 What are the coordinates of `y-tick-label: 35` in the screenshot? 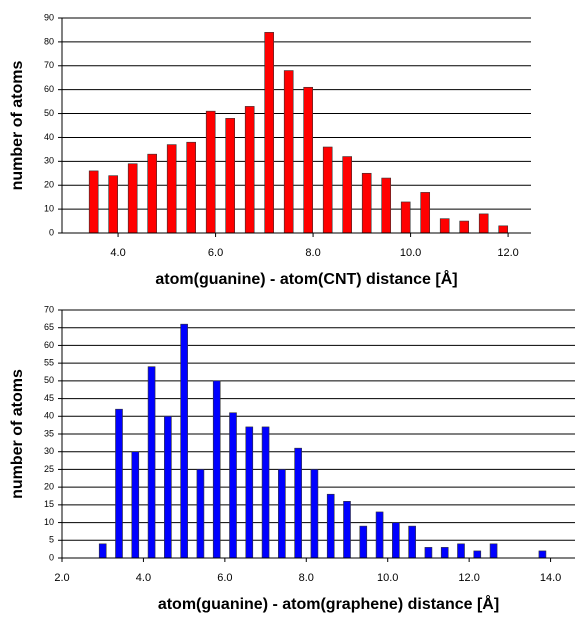 It's located at (49, 433).